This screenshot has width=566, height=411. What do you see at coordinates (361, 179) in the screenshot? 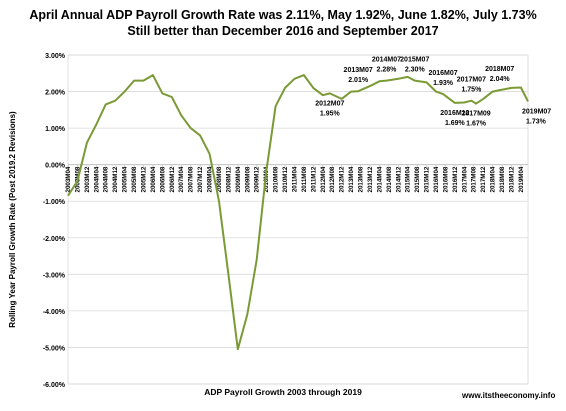
I see `x-tick-label: 2013M08` at bounding box center [361, 179].